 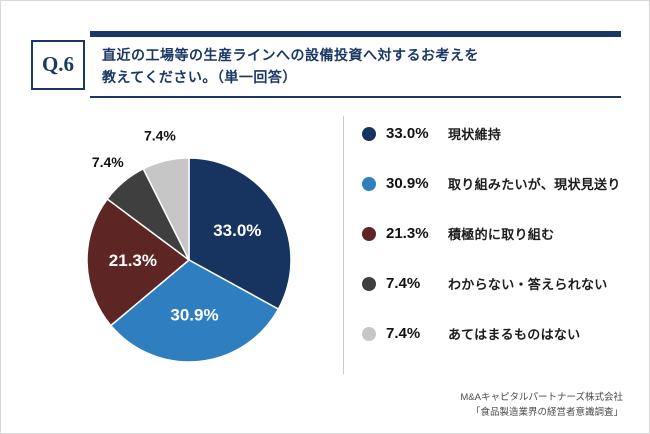 What do you see at coordinates (407, 134) in the screenshot?
I see `legend-percent: 33.0%` at bounding box center [407, 134].